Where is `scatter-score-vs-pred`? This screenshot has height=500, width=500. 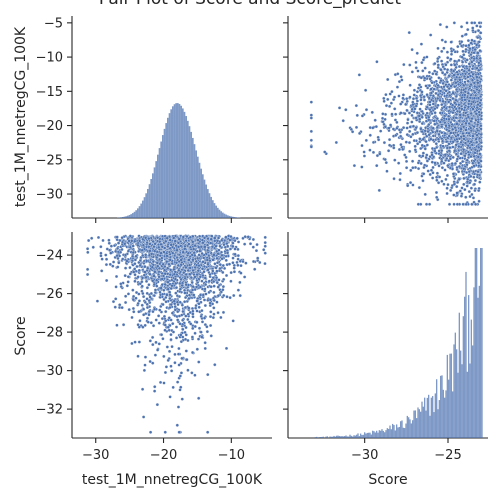
scatter-score-vs-pred is located at coordinates (396, 113).